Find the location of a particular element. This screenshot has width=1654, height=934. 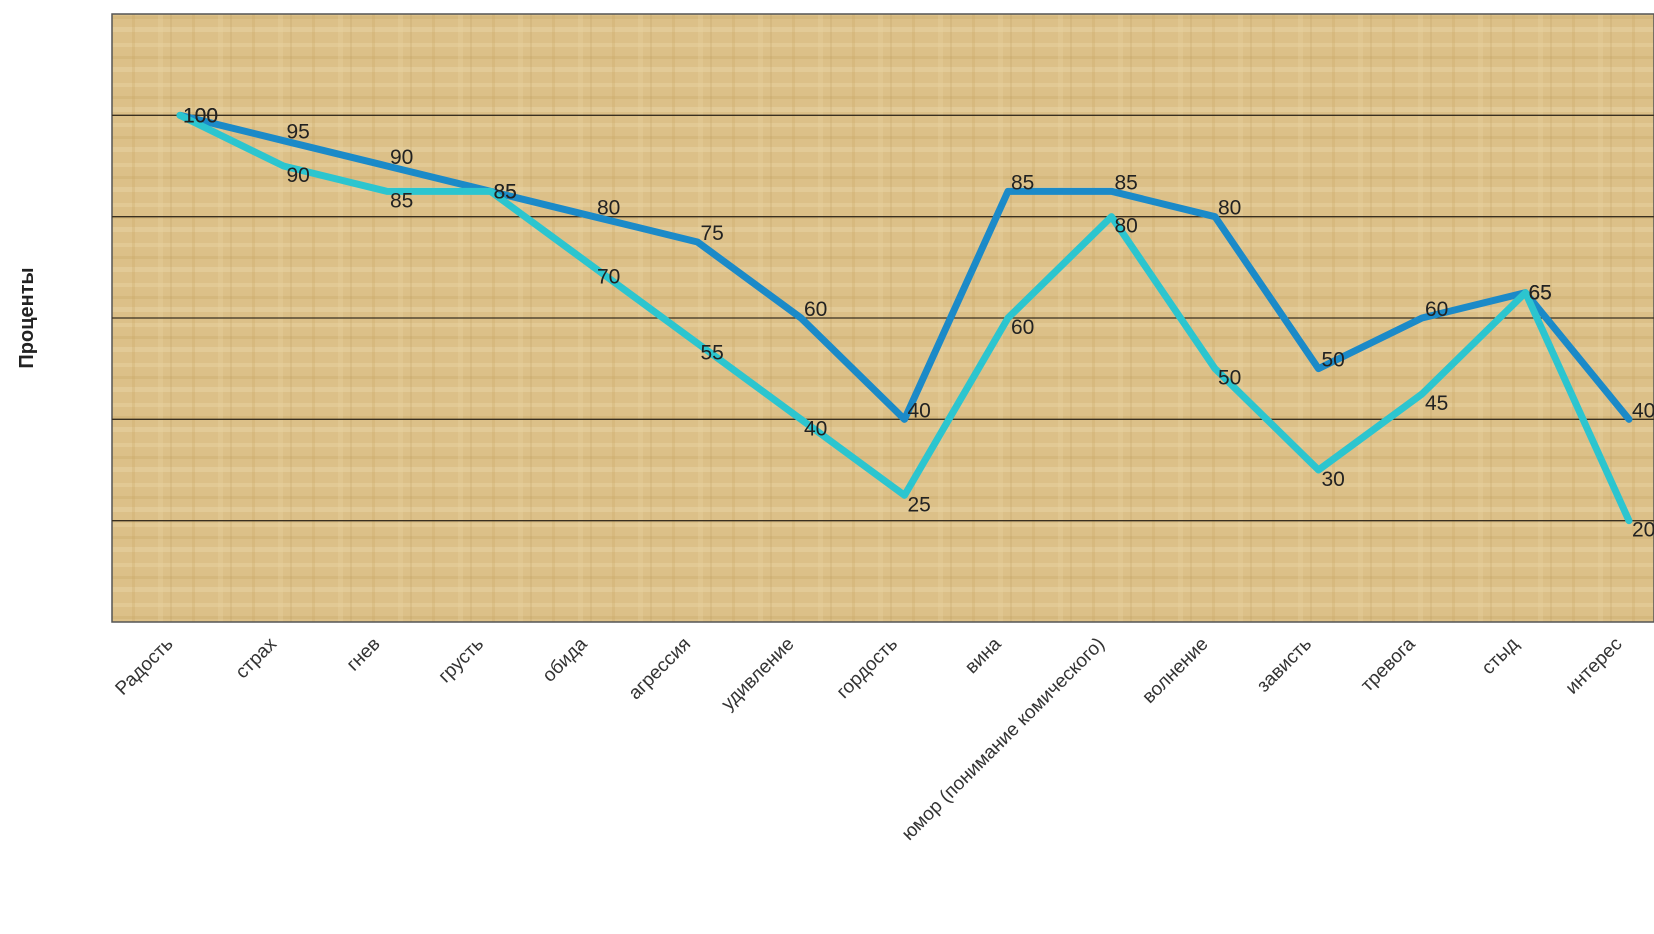

data-label: 75 is located at coordinates (712, 233).